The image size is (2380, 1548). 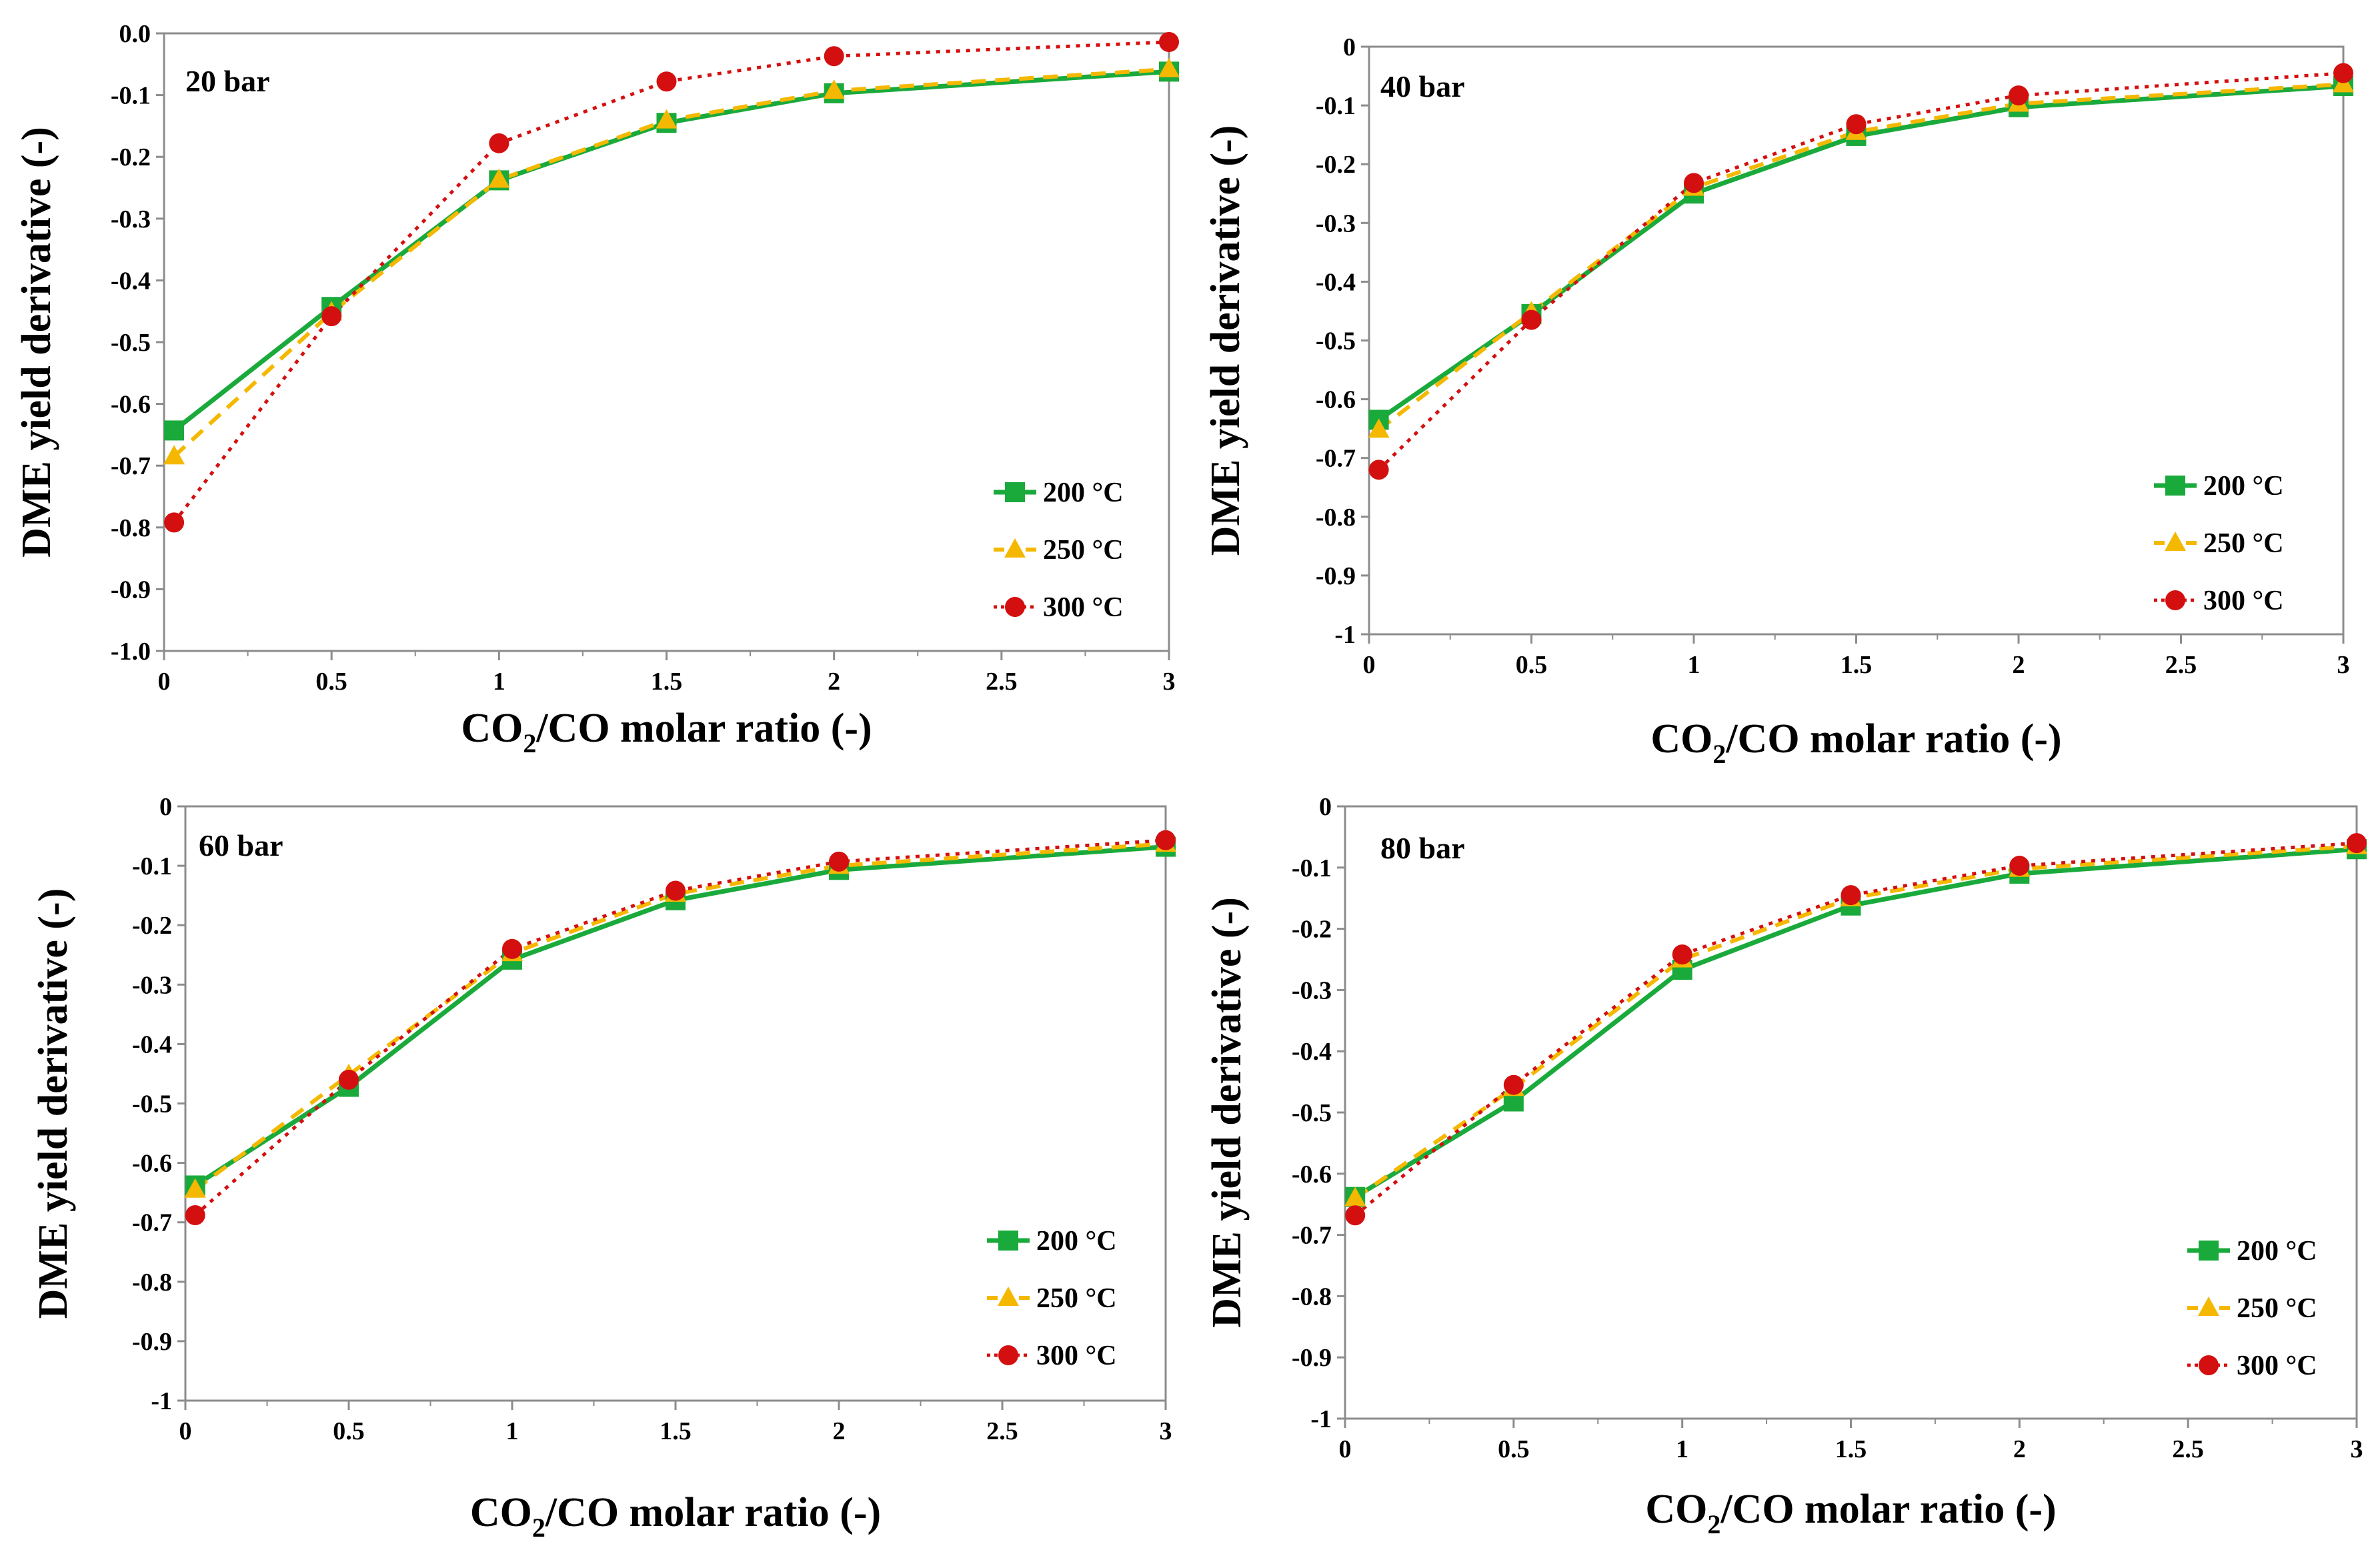 What do you see at coordinates (2243, 601) in the screenshot?
I see `legend-label-s300: 300 °C` at bounding box center [2243, 601].